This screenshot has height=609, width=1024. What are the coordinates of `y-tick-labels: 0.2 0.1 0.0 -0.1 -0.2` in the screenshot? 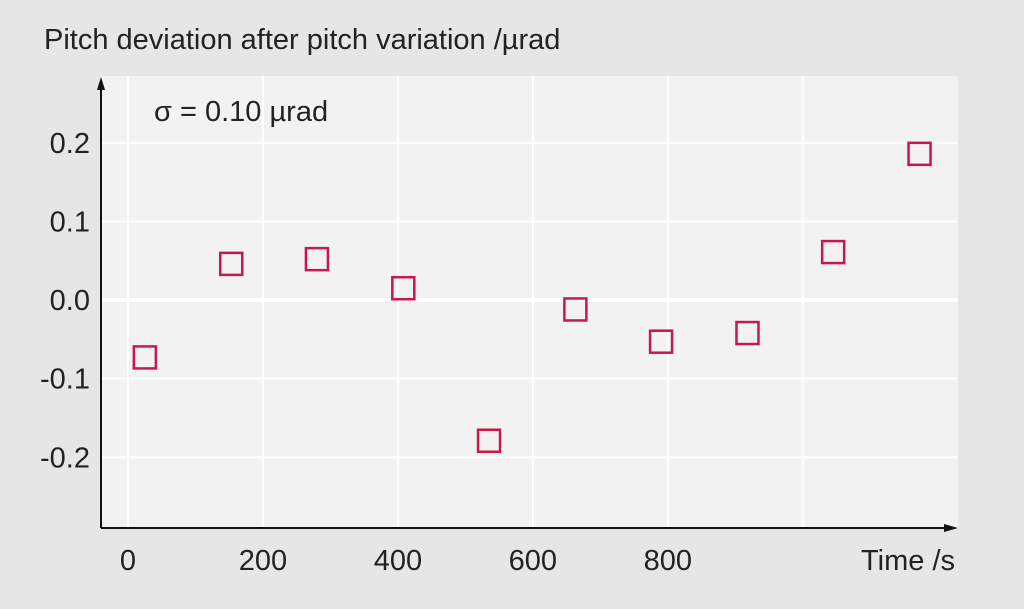 It's located at (65, 301).